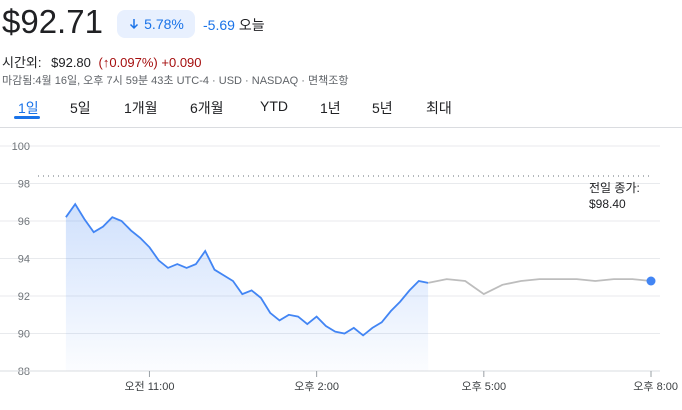 This screenshot has width=682, height=410. Describe the element at coordinates (134, 24) in the screenshot. I see `arrow-down-icon` at that location.